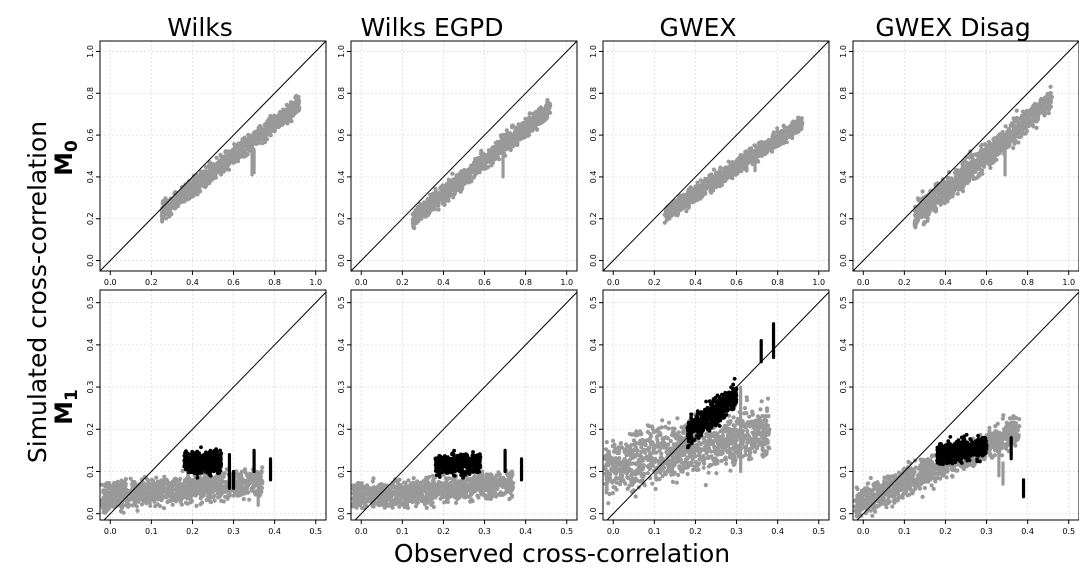 This screenshot has height=571, width=1079. Describe the element at coordinates (863, 282) in the screenshot. I see `x-tick-label: 0.0` at that location.